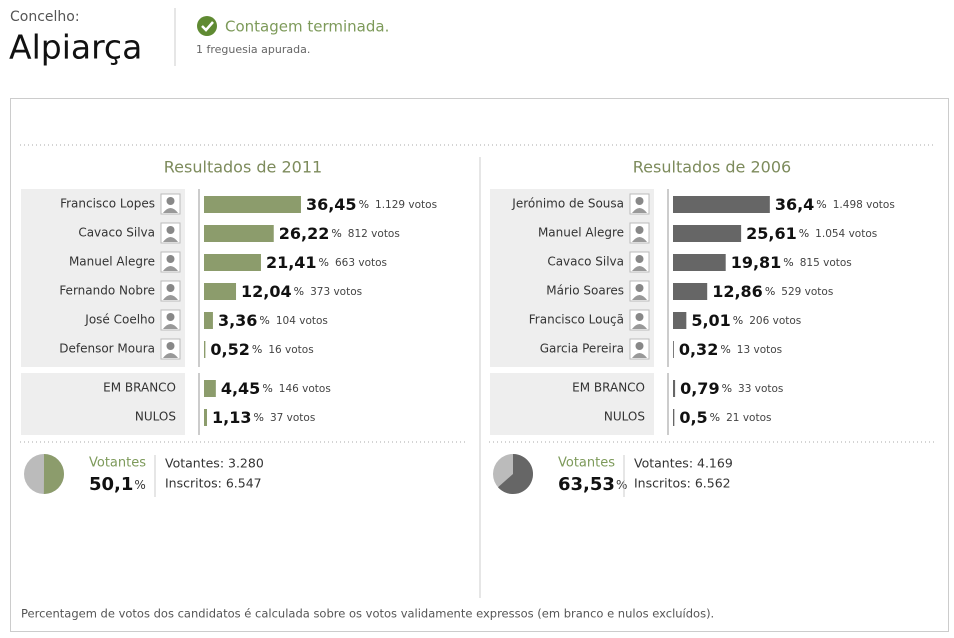 The width and height of the screenshot is (954, 638). What do you see at coordinates (307, 27) in the screenshot?
I see `status: Contagem terminada.` at bounding box center [307, 27].